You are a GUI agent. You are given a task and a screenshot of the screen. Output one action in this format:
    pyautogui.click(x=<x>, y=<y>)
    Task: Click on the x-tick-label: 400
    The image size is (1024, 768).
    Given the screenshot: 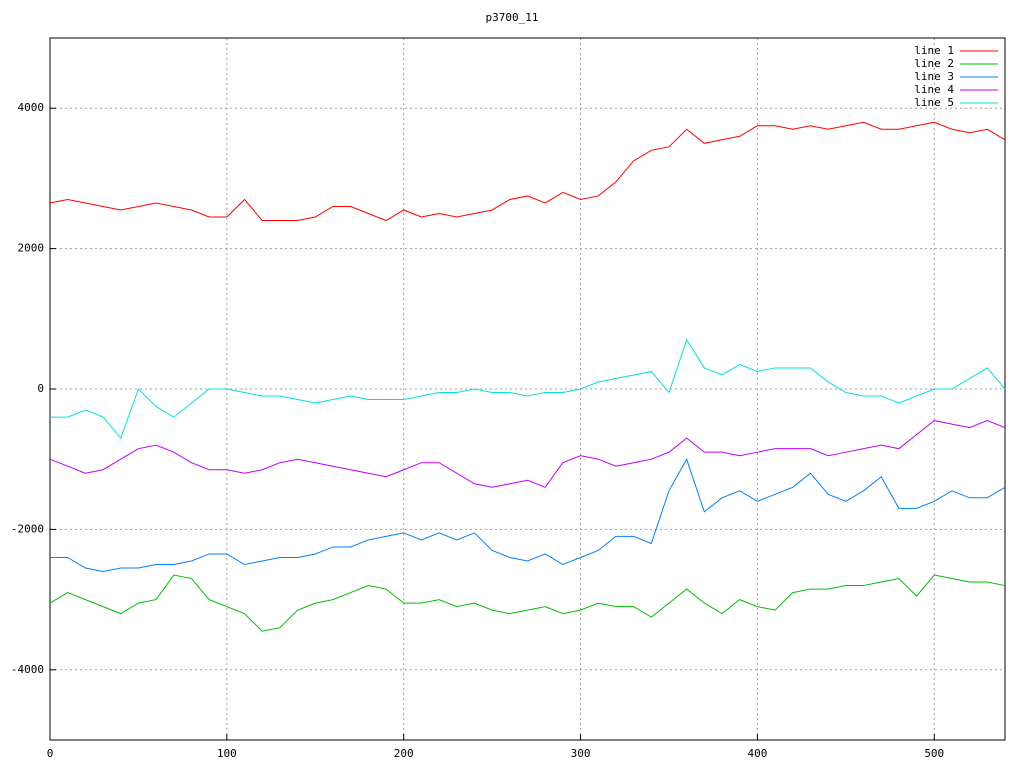 What is the action you would take?
    pyautogui.click(x=757, y=753)
    